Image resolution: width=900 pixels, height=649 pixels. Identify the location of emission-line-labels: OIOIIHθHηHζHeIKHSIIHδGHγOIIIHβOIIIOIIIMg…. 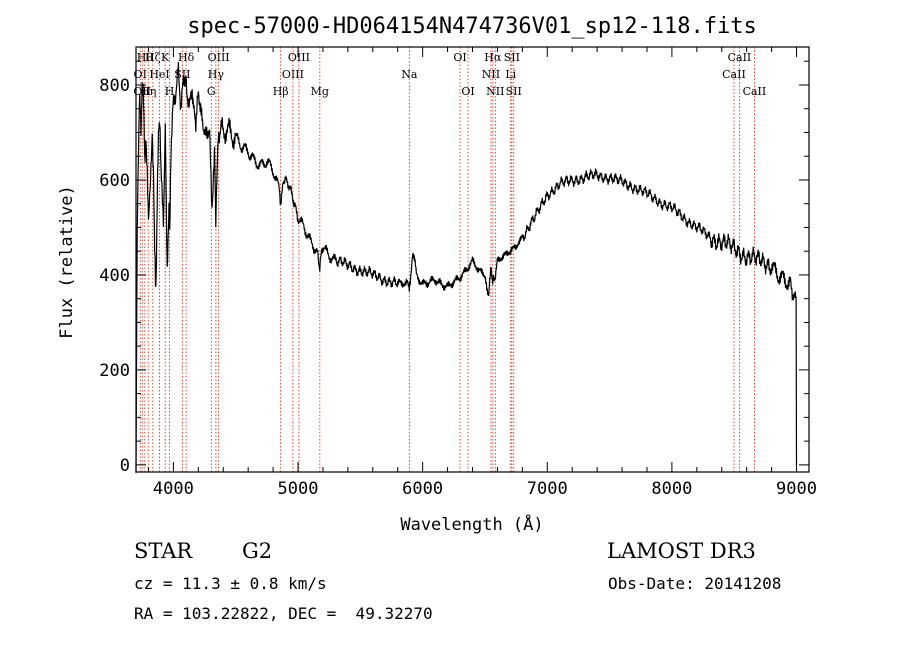
(449, 74).